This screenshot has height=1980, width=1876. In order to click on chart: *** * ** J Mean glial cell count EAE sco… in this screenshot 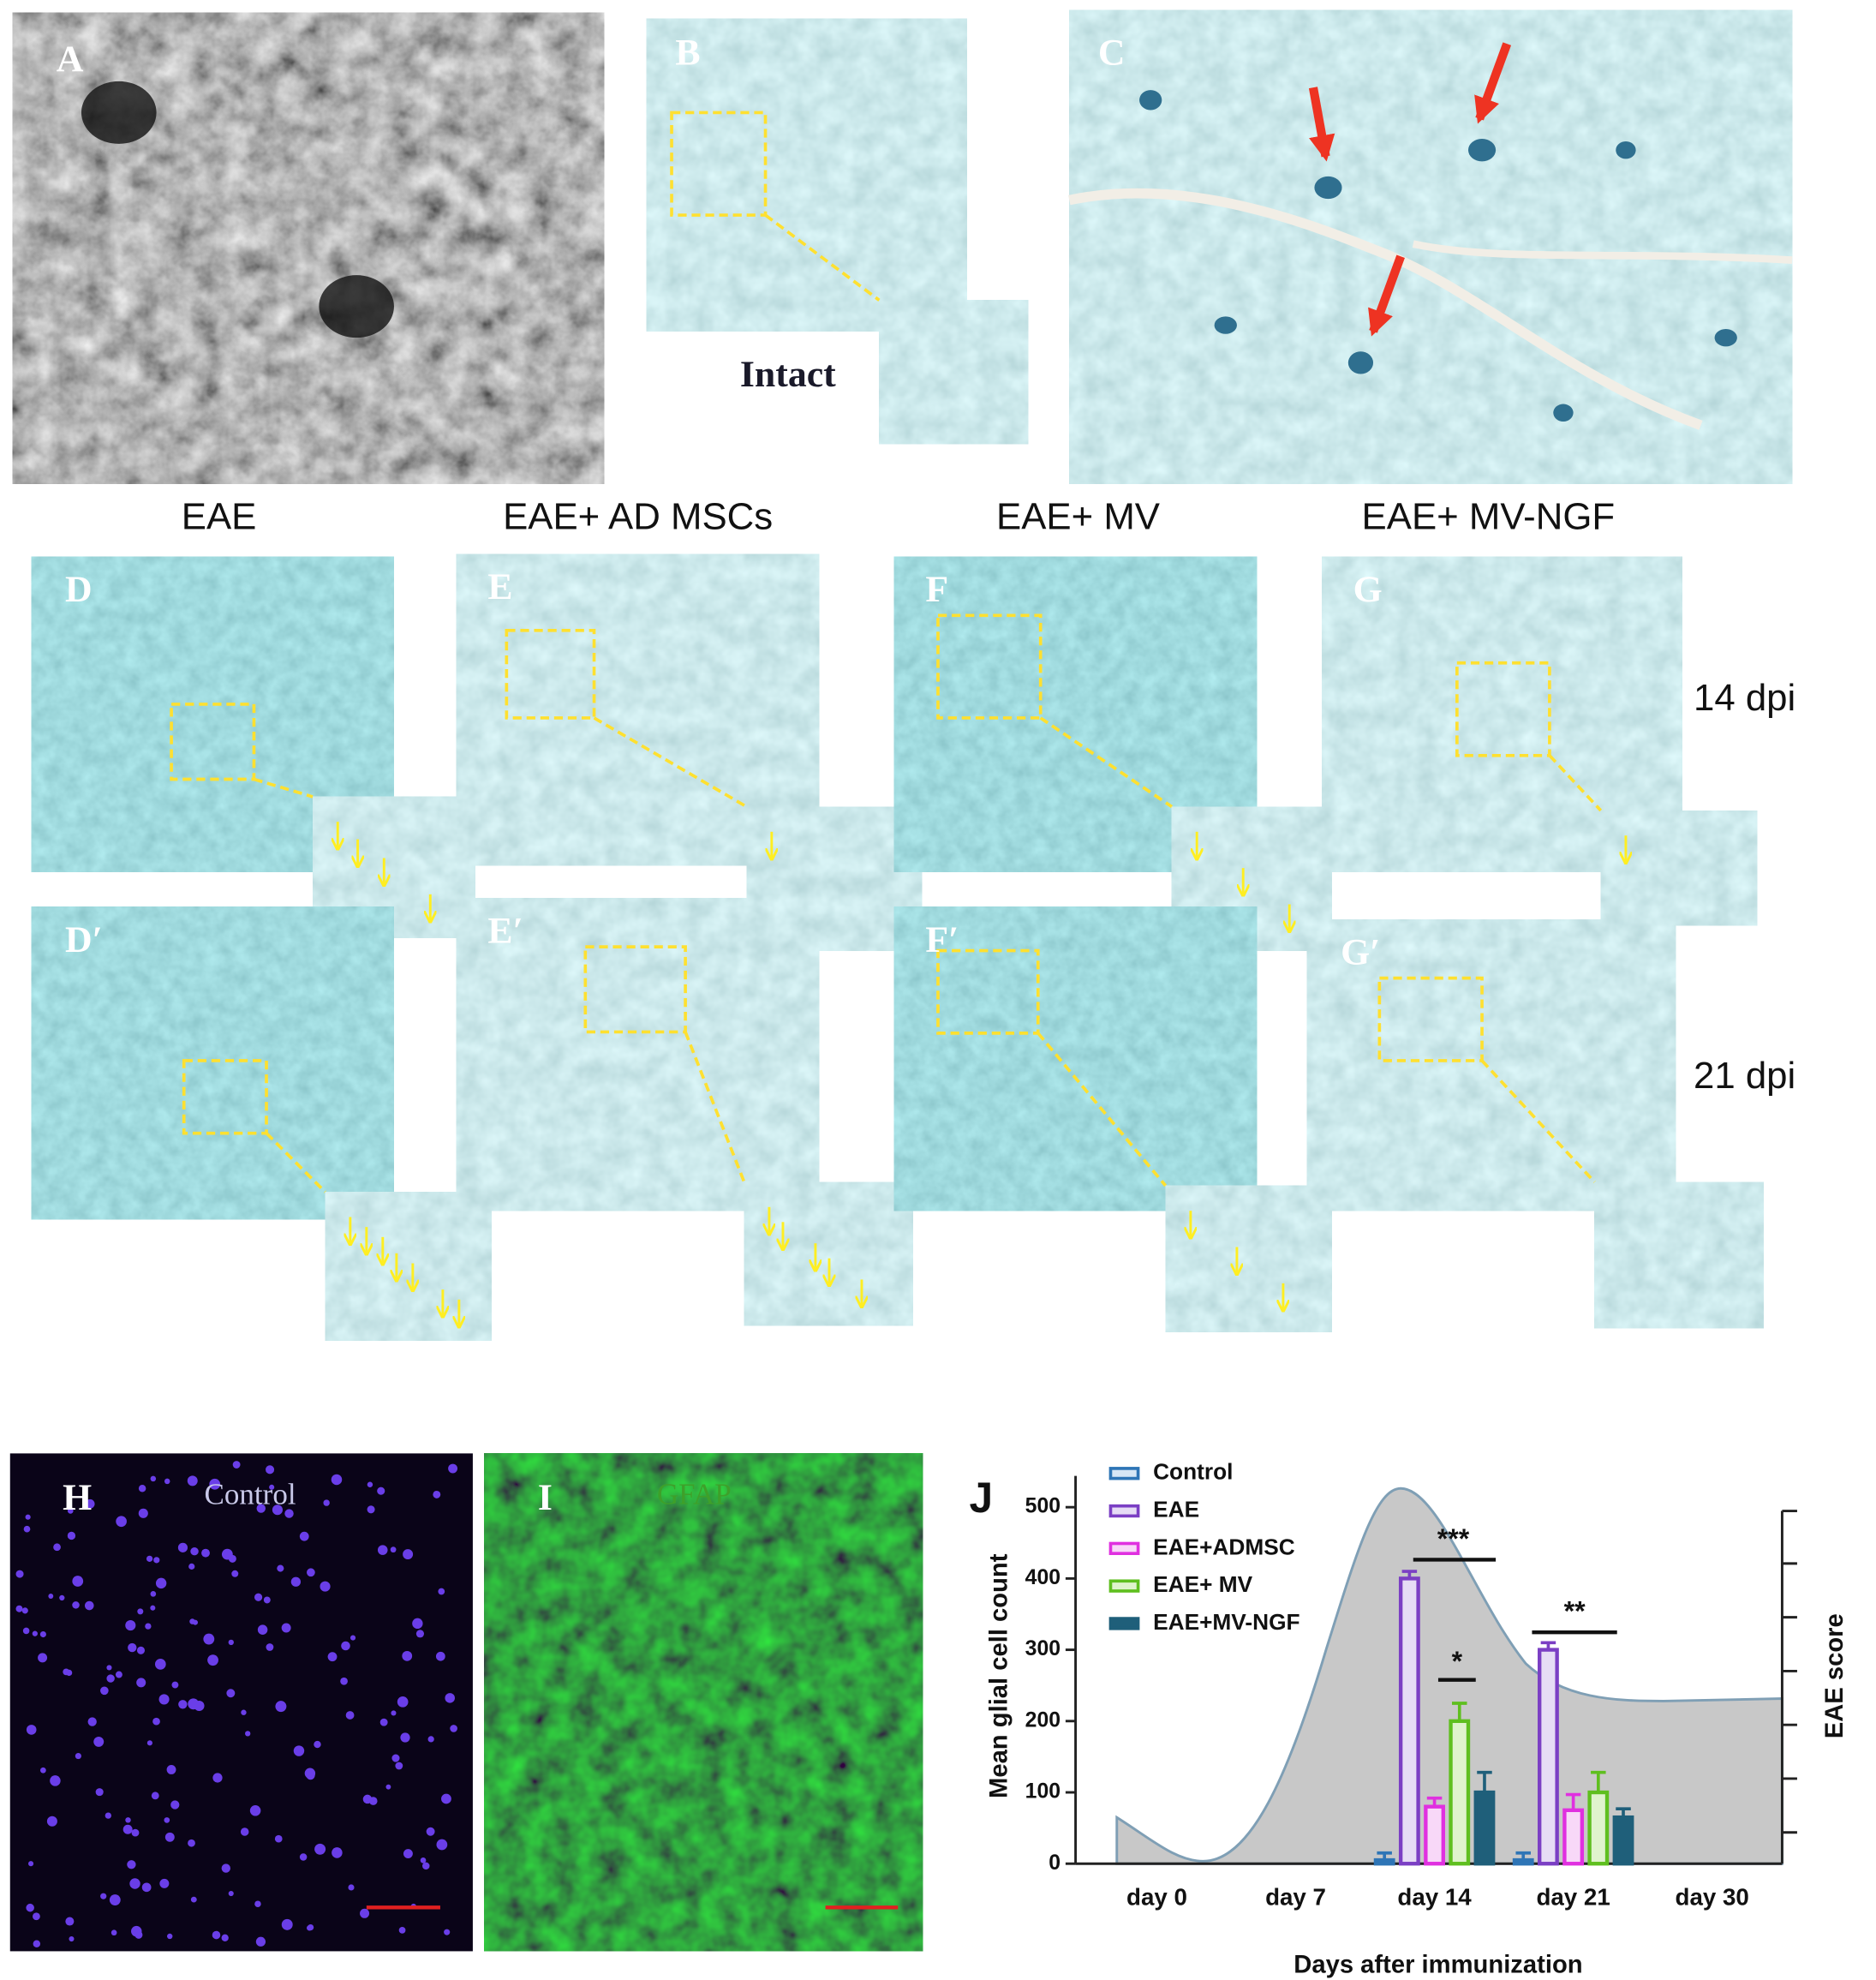, I will do `click(1408, 1719)`.